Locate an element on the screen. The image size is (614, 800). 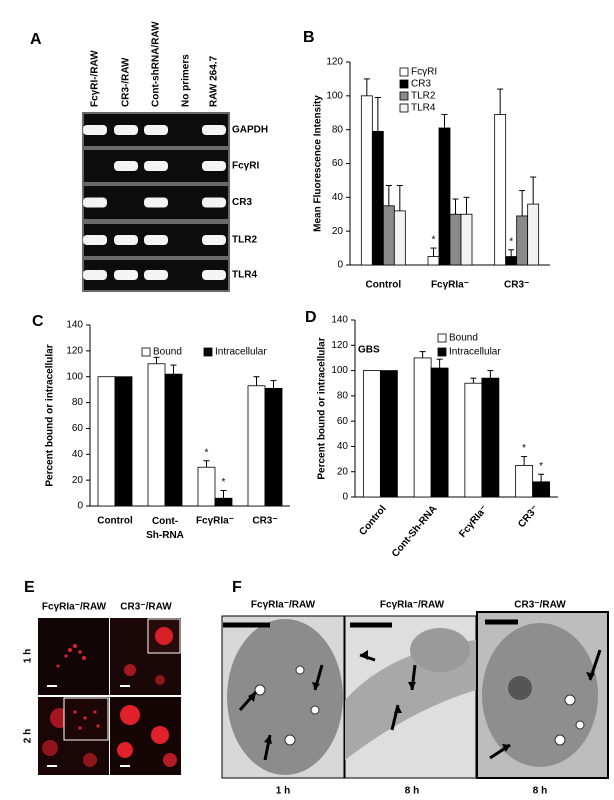
panel-letter: A is located at coordinates (36, 39).